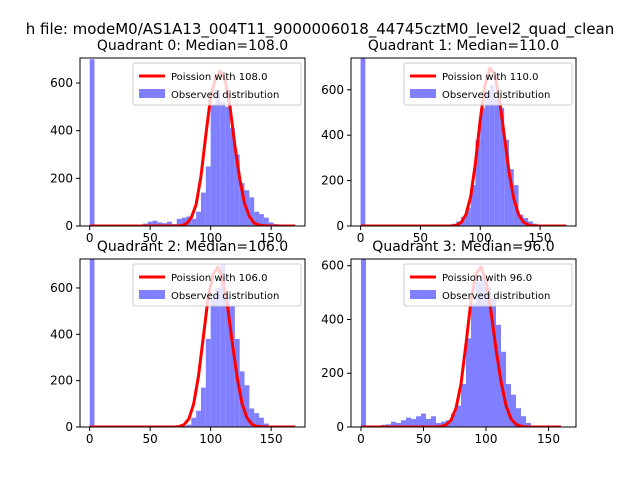 This screenshot has width=640, height=480. What do you see at coordinates (340, 226) in the screenshot?
I see `y-tick-label: 0` at bounding box center [340, 226].